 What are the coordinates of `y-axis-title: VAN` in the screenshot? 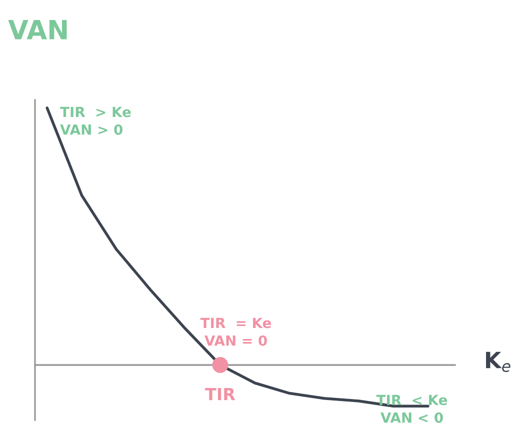 It's located at (37, 30).